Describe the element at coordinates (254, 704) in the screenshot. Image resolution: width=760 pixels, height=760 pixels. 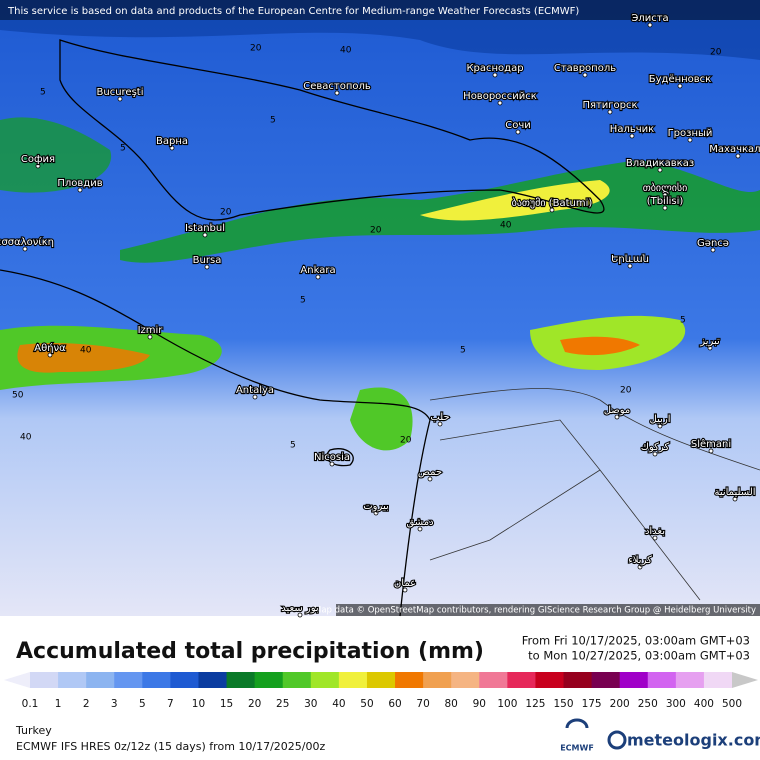
I see `colorbar-tick-label: 20` at that location.